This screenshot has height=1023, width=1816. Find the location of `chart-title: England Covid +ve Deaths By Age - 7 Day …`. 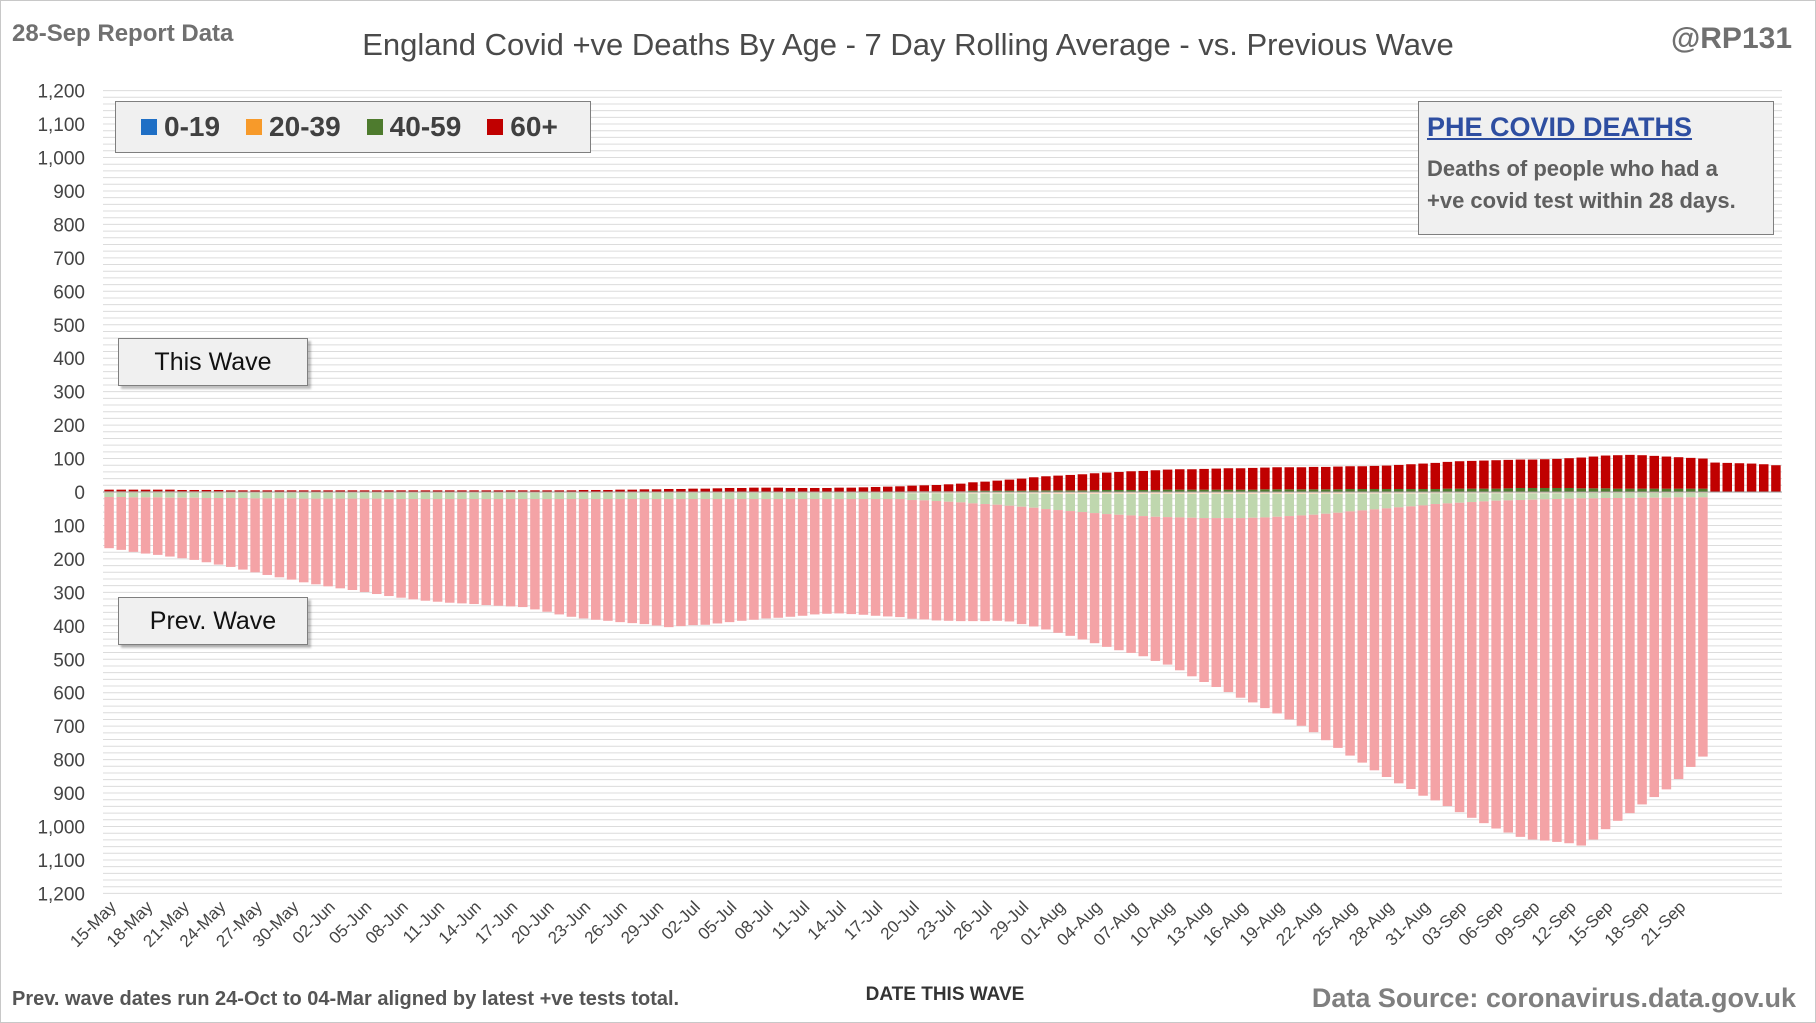

chart-title: England Covid +ve Deaths By Age - 7 Day … is located at coordinates (908, 44).